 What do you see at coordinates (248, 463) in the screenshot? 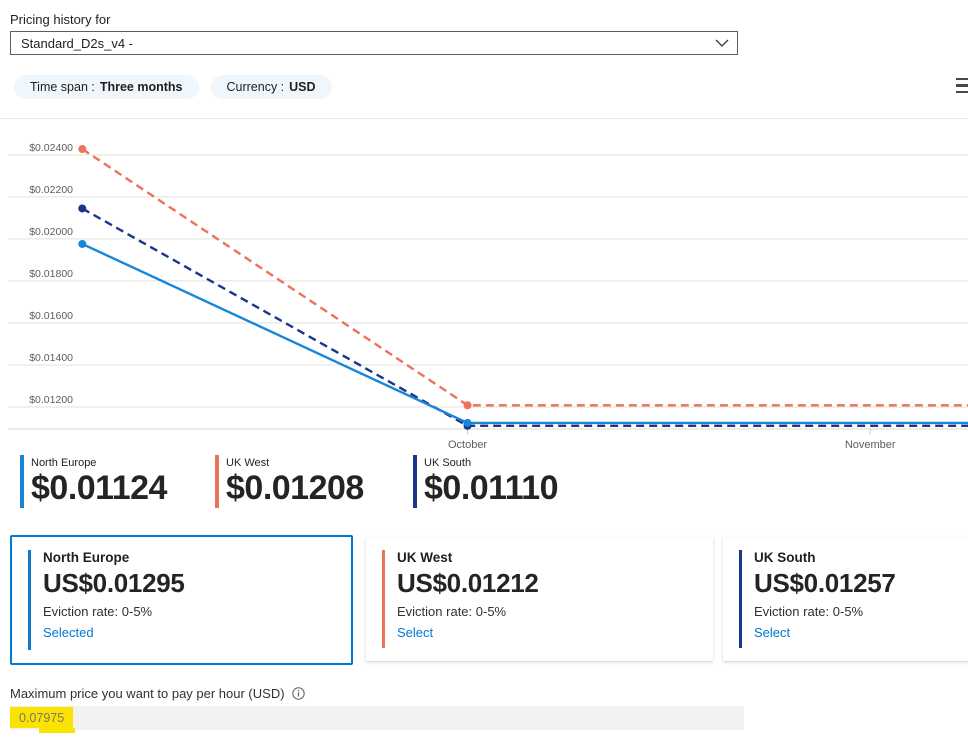
I see `legend-region: UK West` at bounding box center [248, 463].